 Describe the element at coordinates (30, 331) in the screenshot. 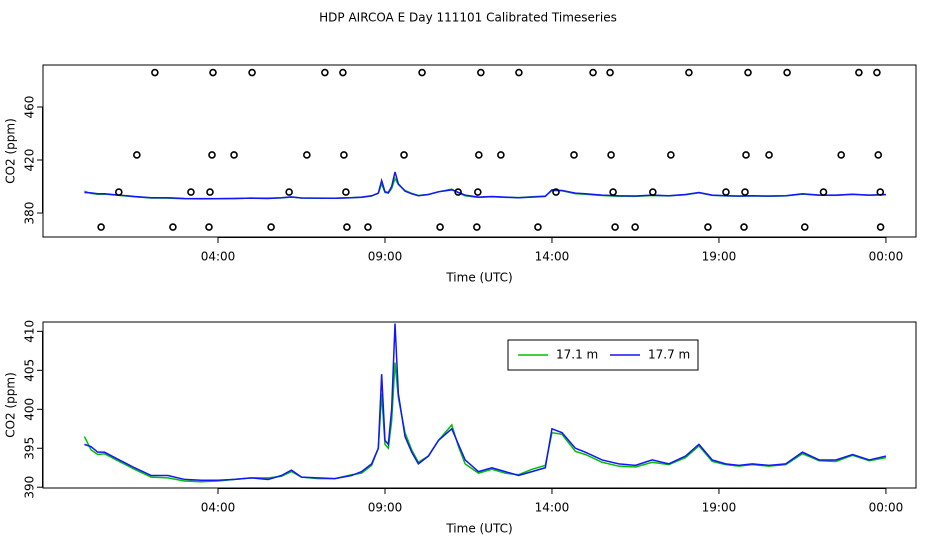

I see `y-tick-label: 410` at that location.